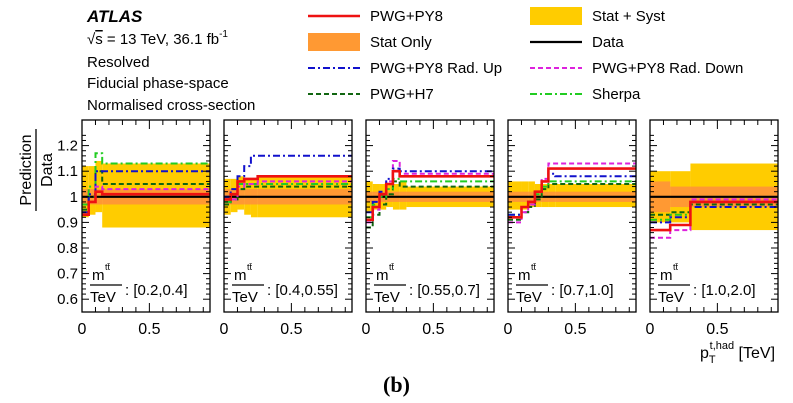 The image size is (793, 403). I want to click on panel-3-rad_up-line, so click(572, 194).